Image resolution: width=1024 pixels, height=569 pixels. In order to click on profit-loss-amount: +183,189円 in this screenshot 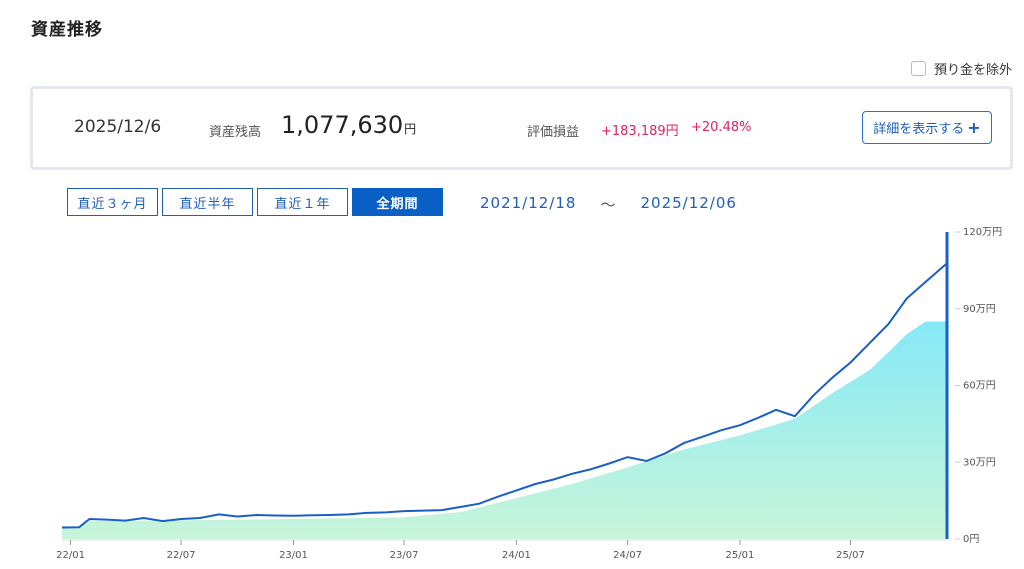, I will do `click(640, 131)`.